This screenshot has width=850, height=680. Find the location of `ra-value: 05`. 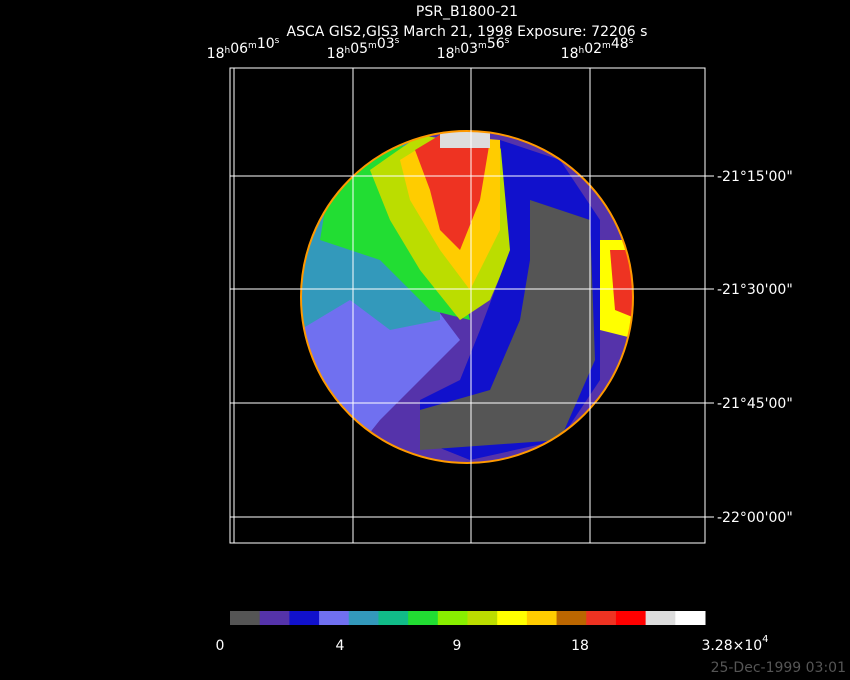

ra-value: 05 is located at coordinates (359, 49).